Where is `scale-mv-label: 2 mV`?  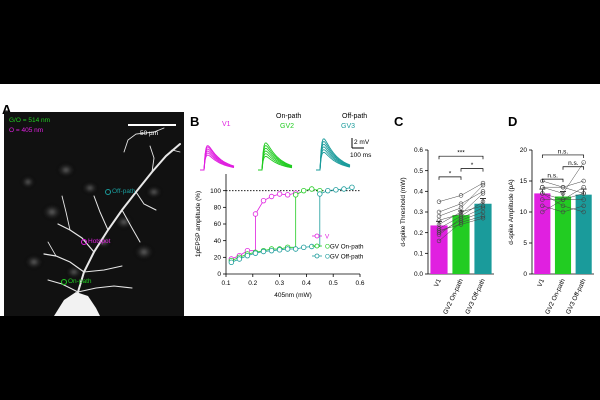
scale-mv-label: 2 mV is located at coordinates (362, 142).